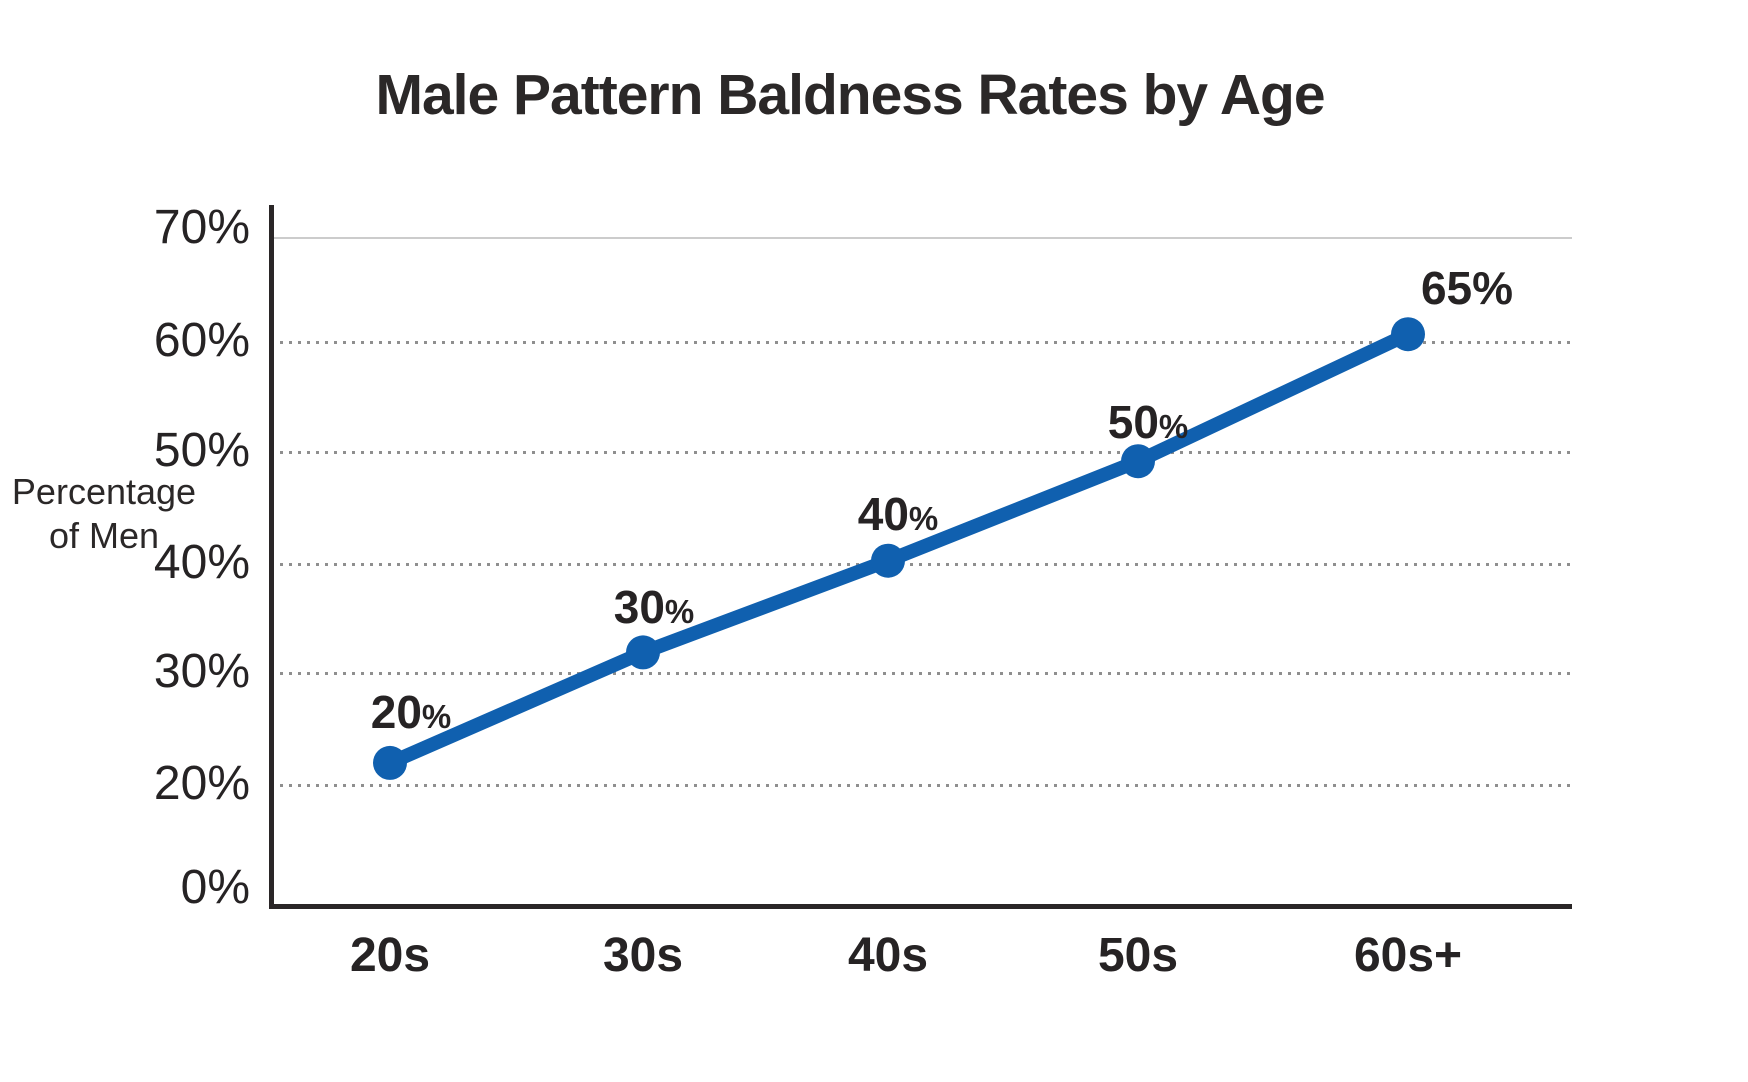  I want to click on data-point-40s, so click(888, 560).